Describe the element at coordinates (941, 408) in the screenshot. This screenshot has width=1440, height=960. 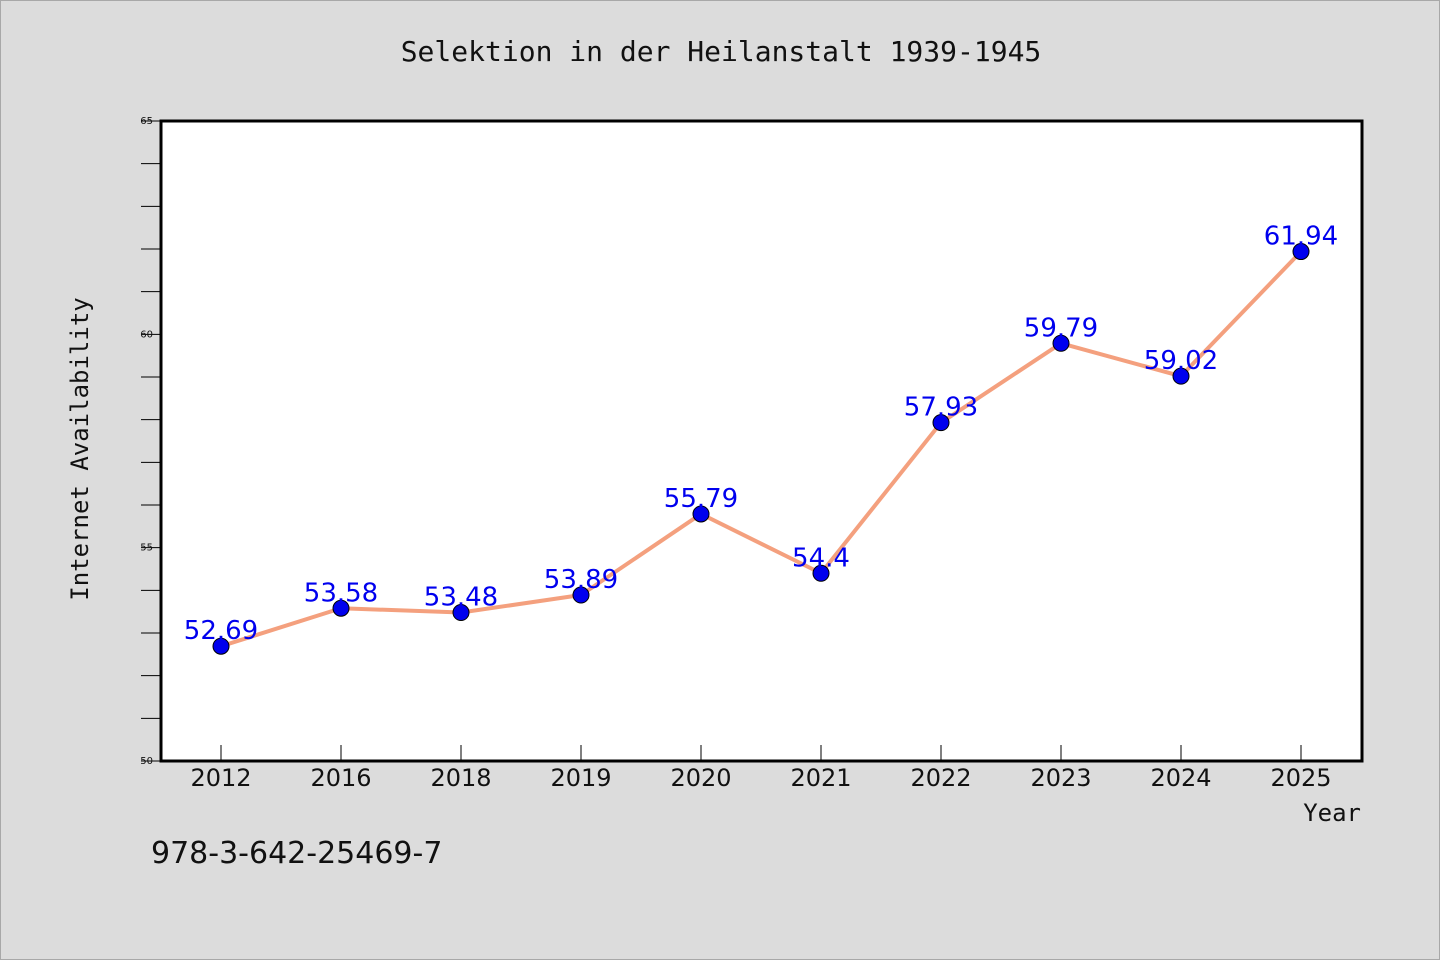
I see `data-label: 57.93` at that location.